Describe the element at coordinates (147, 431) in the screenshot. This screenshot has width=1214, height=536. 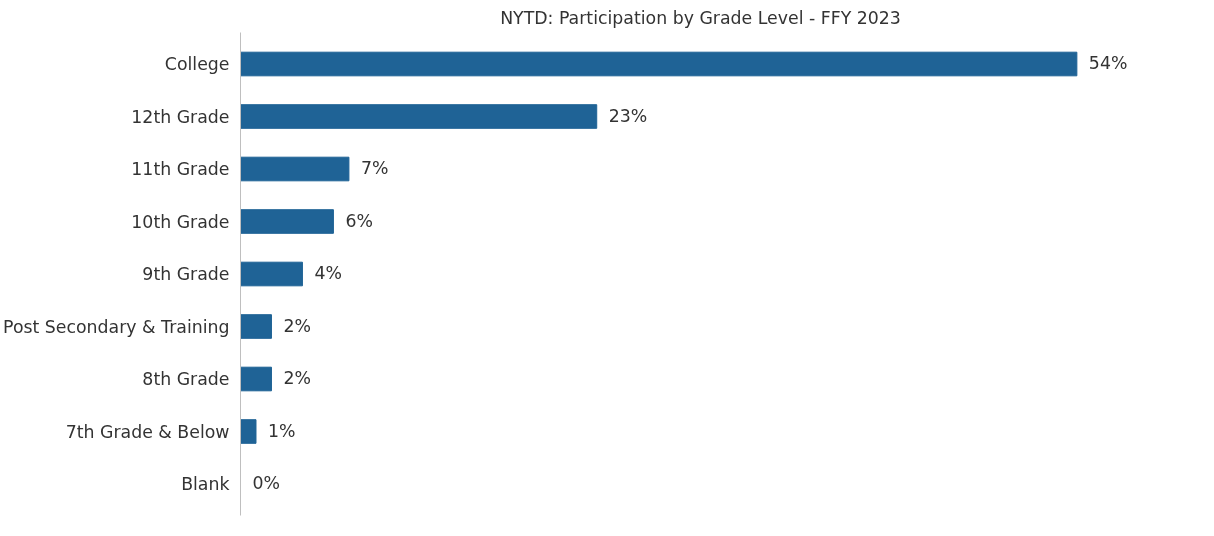
I see `y-tick-label: 7th Grade & Below` at that location.